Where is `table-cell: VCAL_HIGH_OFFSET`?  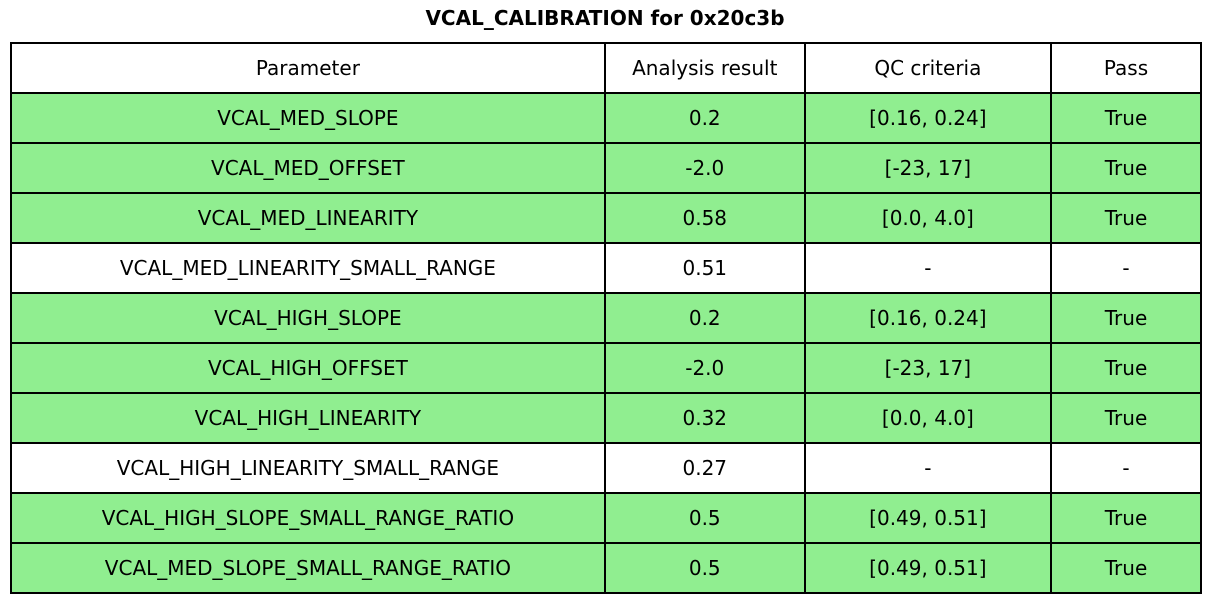
table-cell: VCAL_HIGH_OFFSET is located at coordinates (308, 368).